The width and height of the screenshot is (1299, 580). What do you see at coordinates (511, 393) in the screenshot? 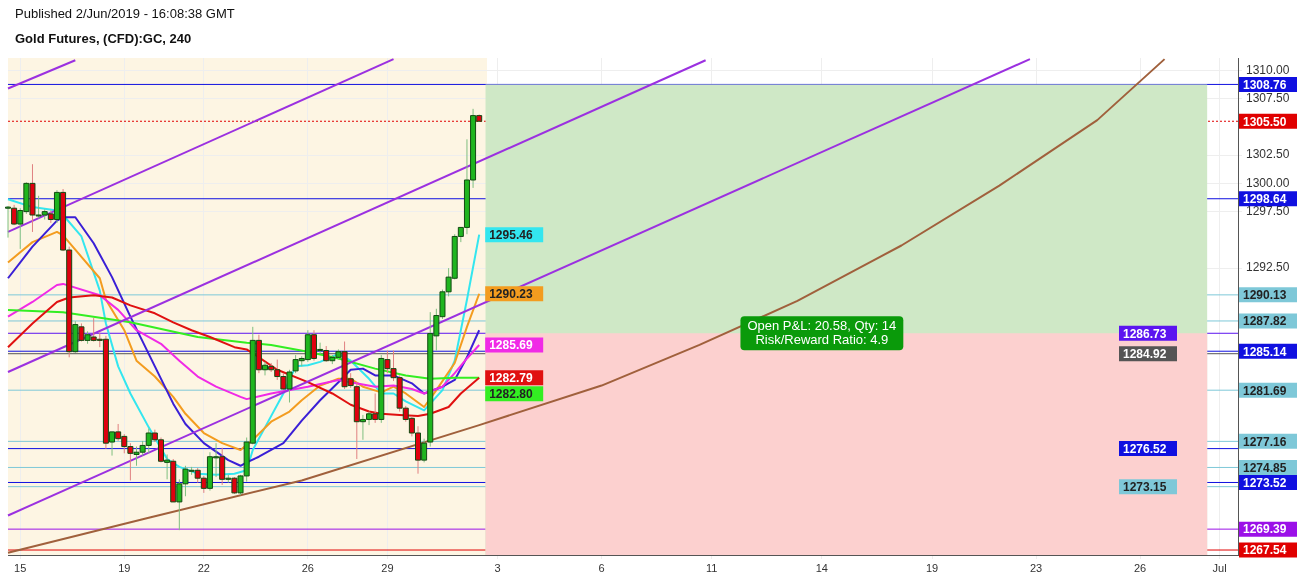
I see `data-label: 1282.80` at bounding box center [511, 393].